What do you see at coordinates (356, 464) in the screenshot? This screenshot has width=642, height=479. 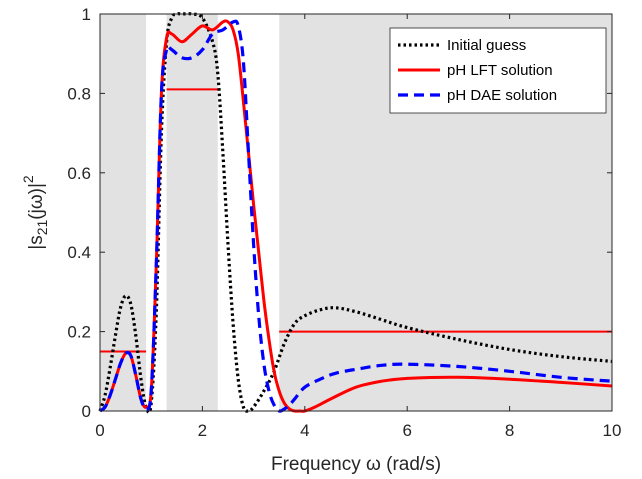 I see `x-axis-label: Frequency ω (rad/s)` at bounding box center [356, 464].